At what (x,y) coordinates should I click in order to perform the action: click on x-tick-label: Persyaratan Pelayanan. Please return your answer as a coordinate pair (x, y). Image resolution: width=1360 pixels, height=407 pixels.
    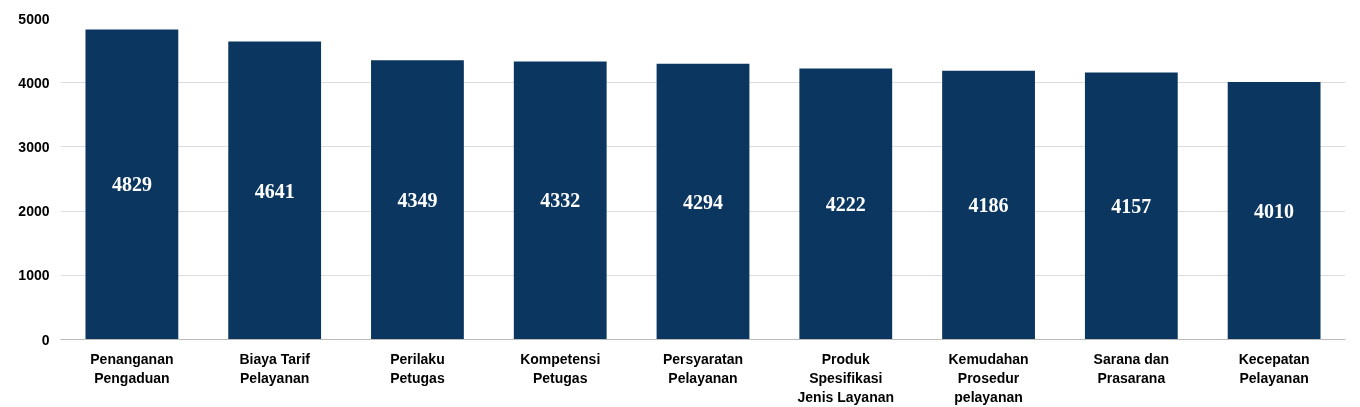
    Looking at the image, I should click on (703, 368).